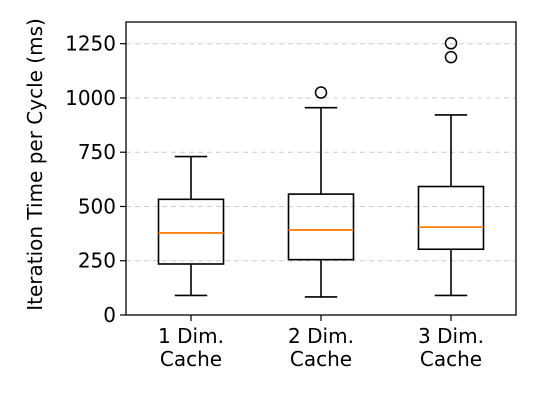 The image size is (539, 404). Describe the element at coordinates (321, 336) in the screenshot. I see `x-tick-label: 2 Dim.` at that location.